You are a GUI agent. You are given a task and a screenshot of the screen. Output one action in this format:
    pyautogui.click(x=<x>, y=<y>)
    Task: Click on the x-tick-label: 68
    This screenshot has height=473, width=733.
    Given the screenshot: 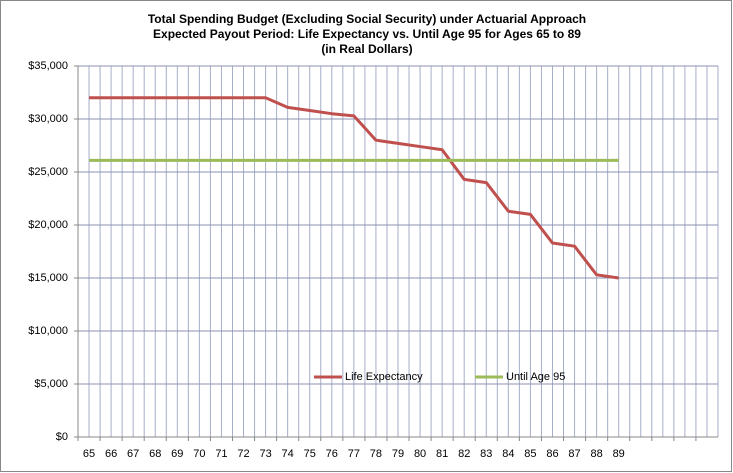 What is the action you would take?
    pyautogui.click(x=155, y=454)
    